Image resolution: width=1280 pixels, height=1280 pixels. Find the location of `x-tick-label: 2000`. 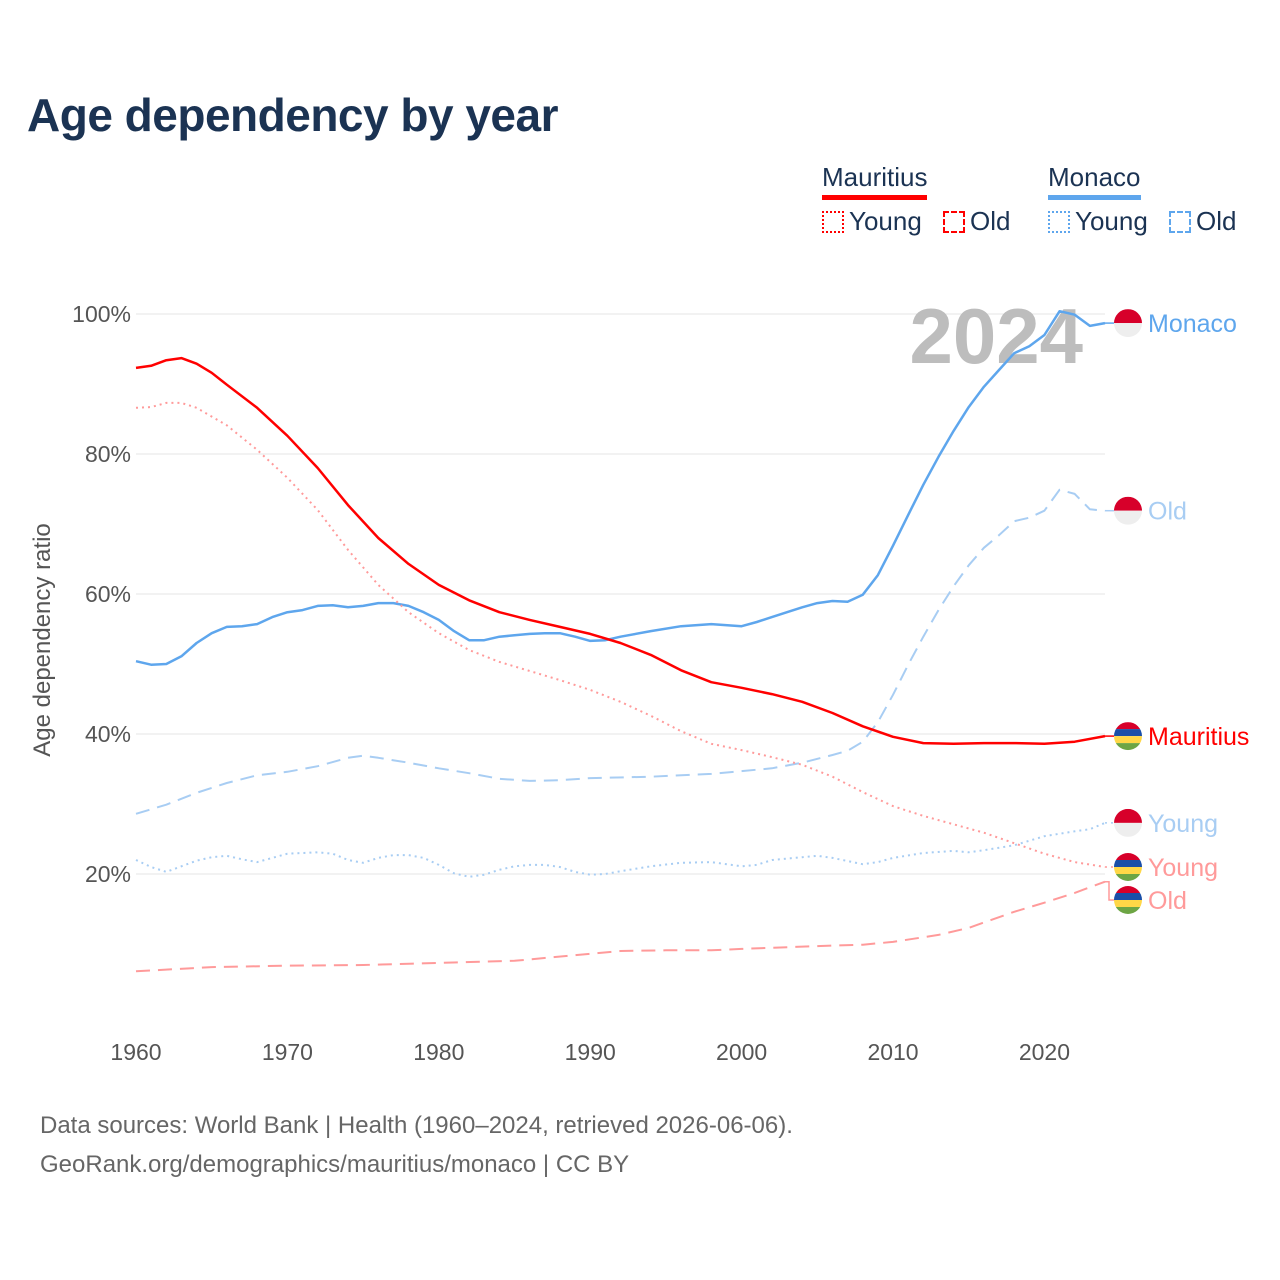

x-tick-label: 2000 is located at coordinates (741, 1052).